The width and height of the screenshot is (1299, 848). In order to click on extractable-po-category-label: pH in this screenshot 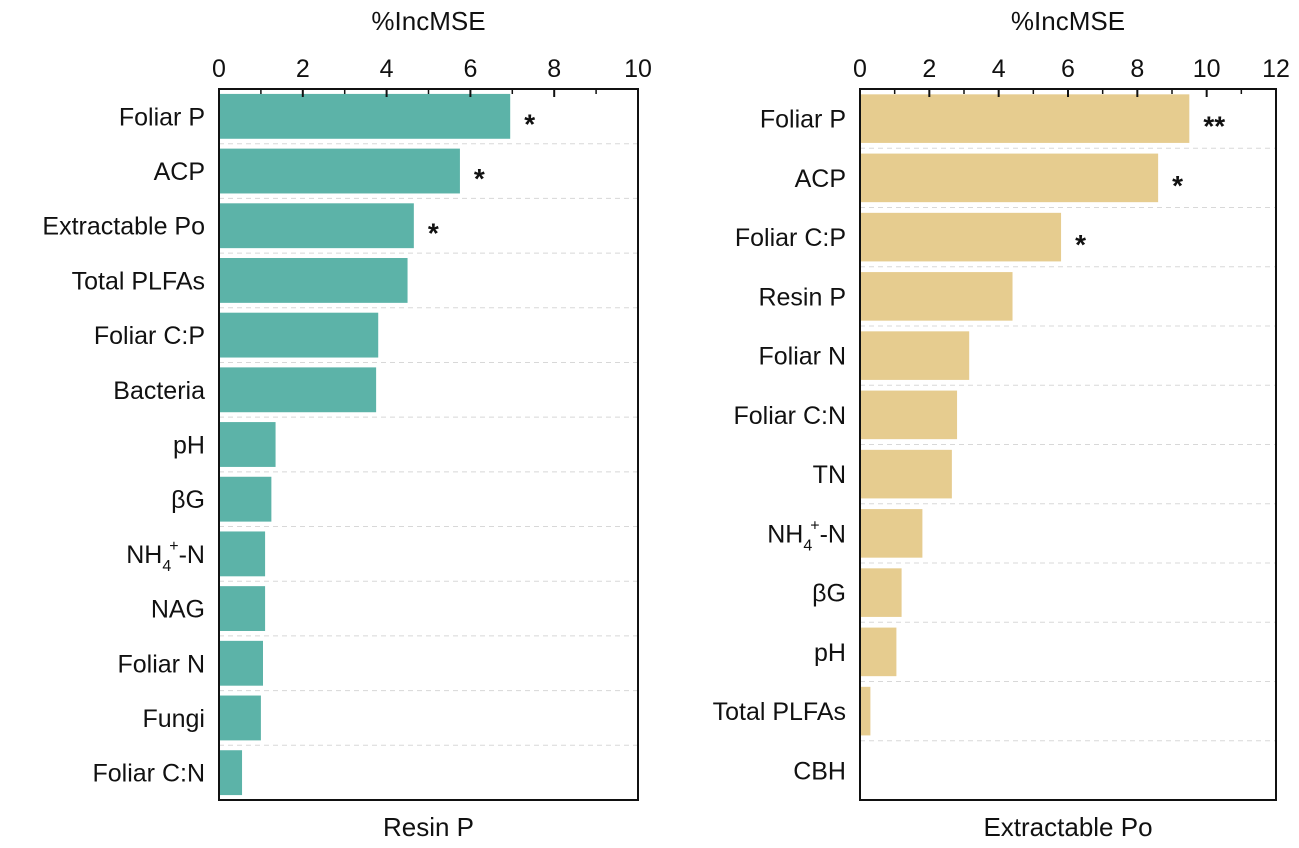, I will do `click(830, 653)`.